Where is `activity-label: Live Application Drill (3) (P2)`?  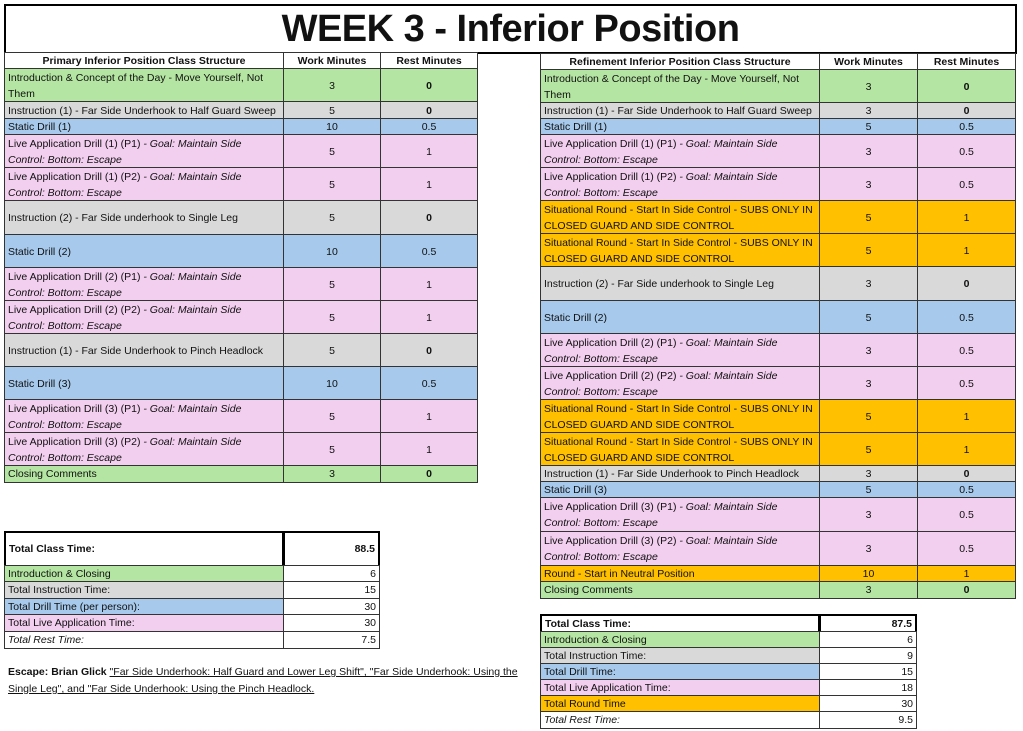 activity-label: Live Application Drill (3) (P2) is located at coordinates (76, 441).